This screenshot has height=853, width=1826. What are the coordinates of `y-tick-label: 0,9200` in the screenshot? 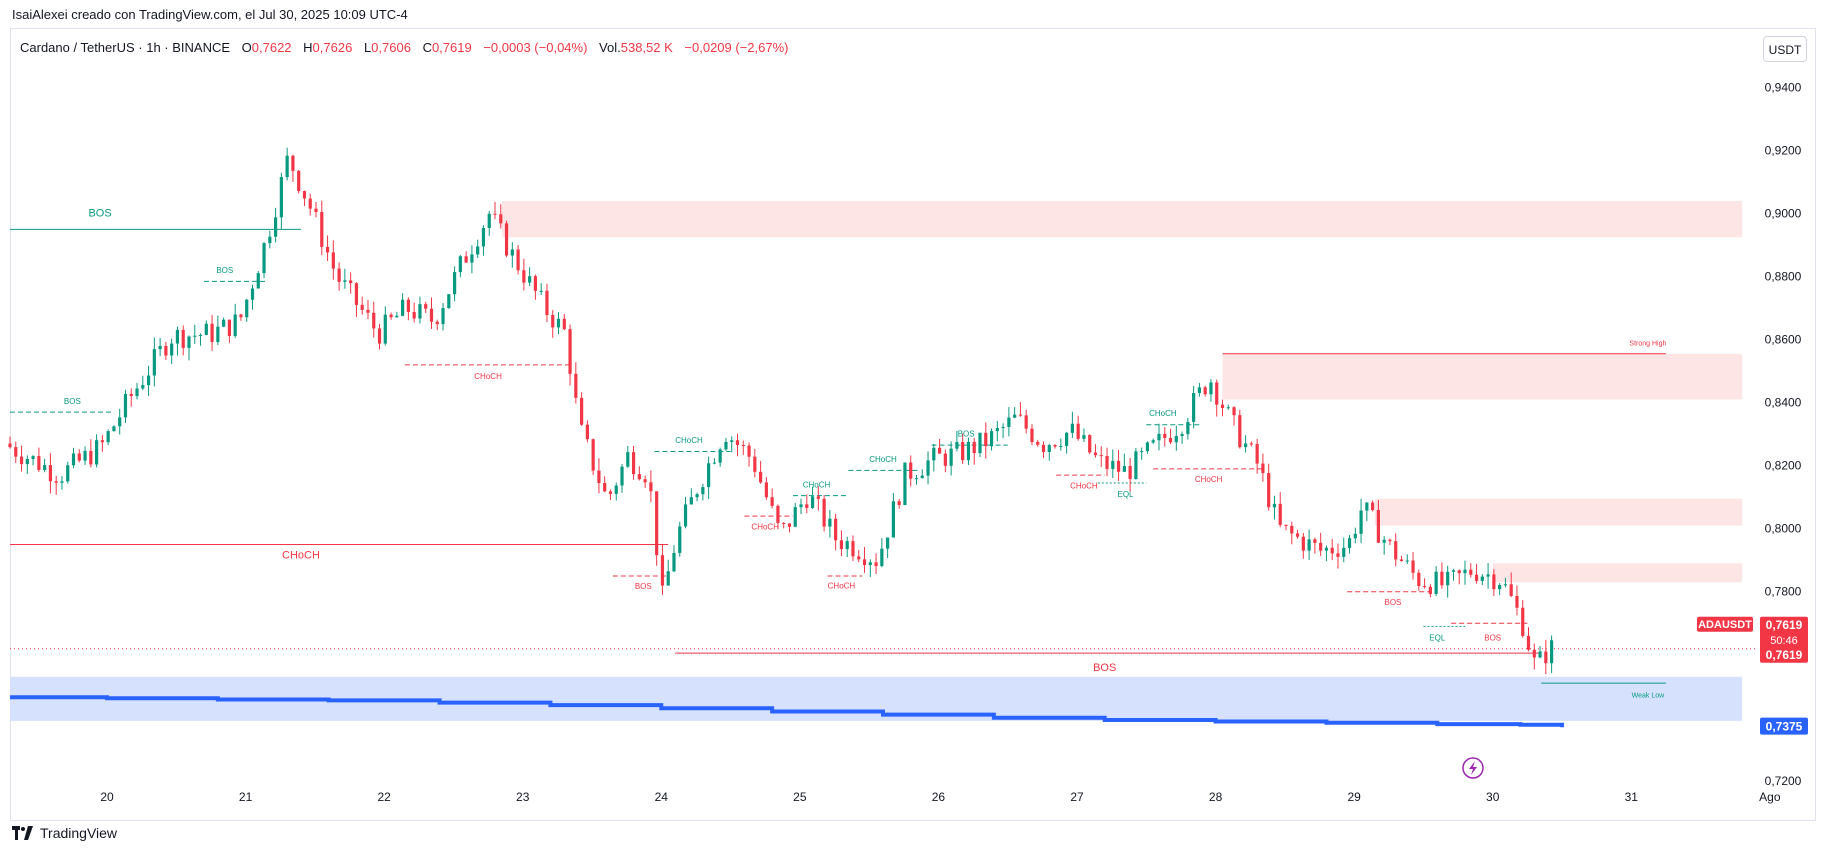 It's located at (1783, 151).